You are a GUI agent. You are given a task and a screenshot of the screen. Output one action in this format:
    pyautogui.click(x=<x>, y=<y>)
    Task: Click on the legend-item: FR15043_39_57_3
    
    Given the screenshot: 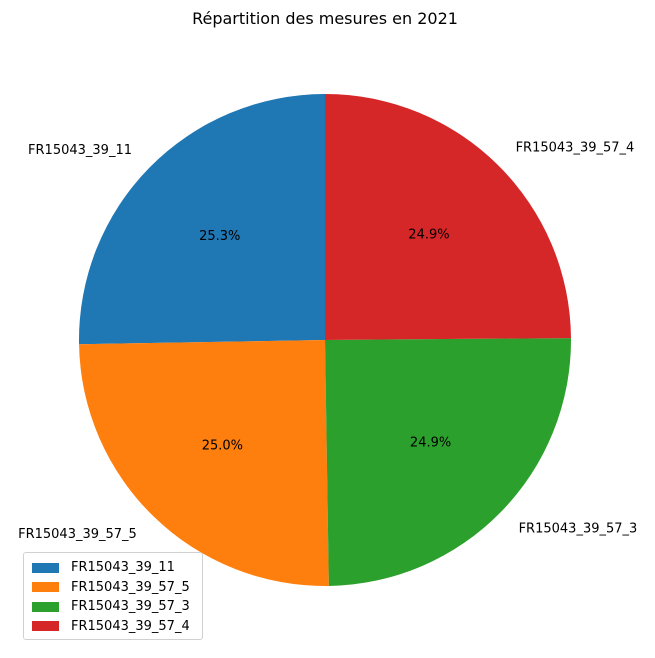 What is the action you would take?
    pyautogui.click(x=117, y=607)
    